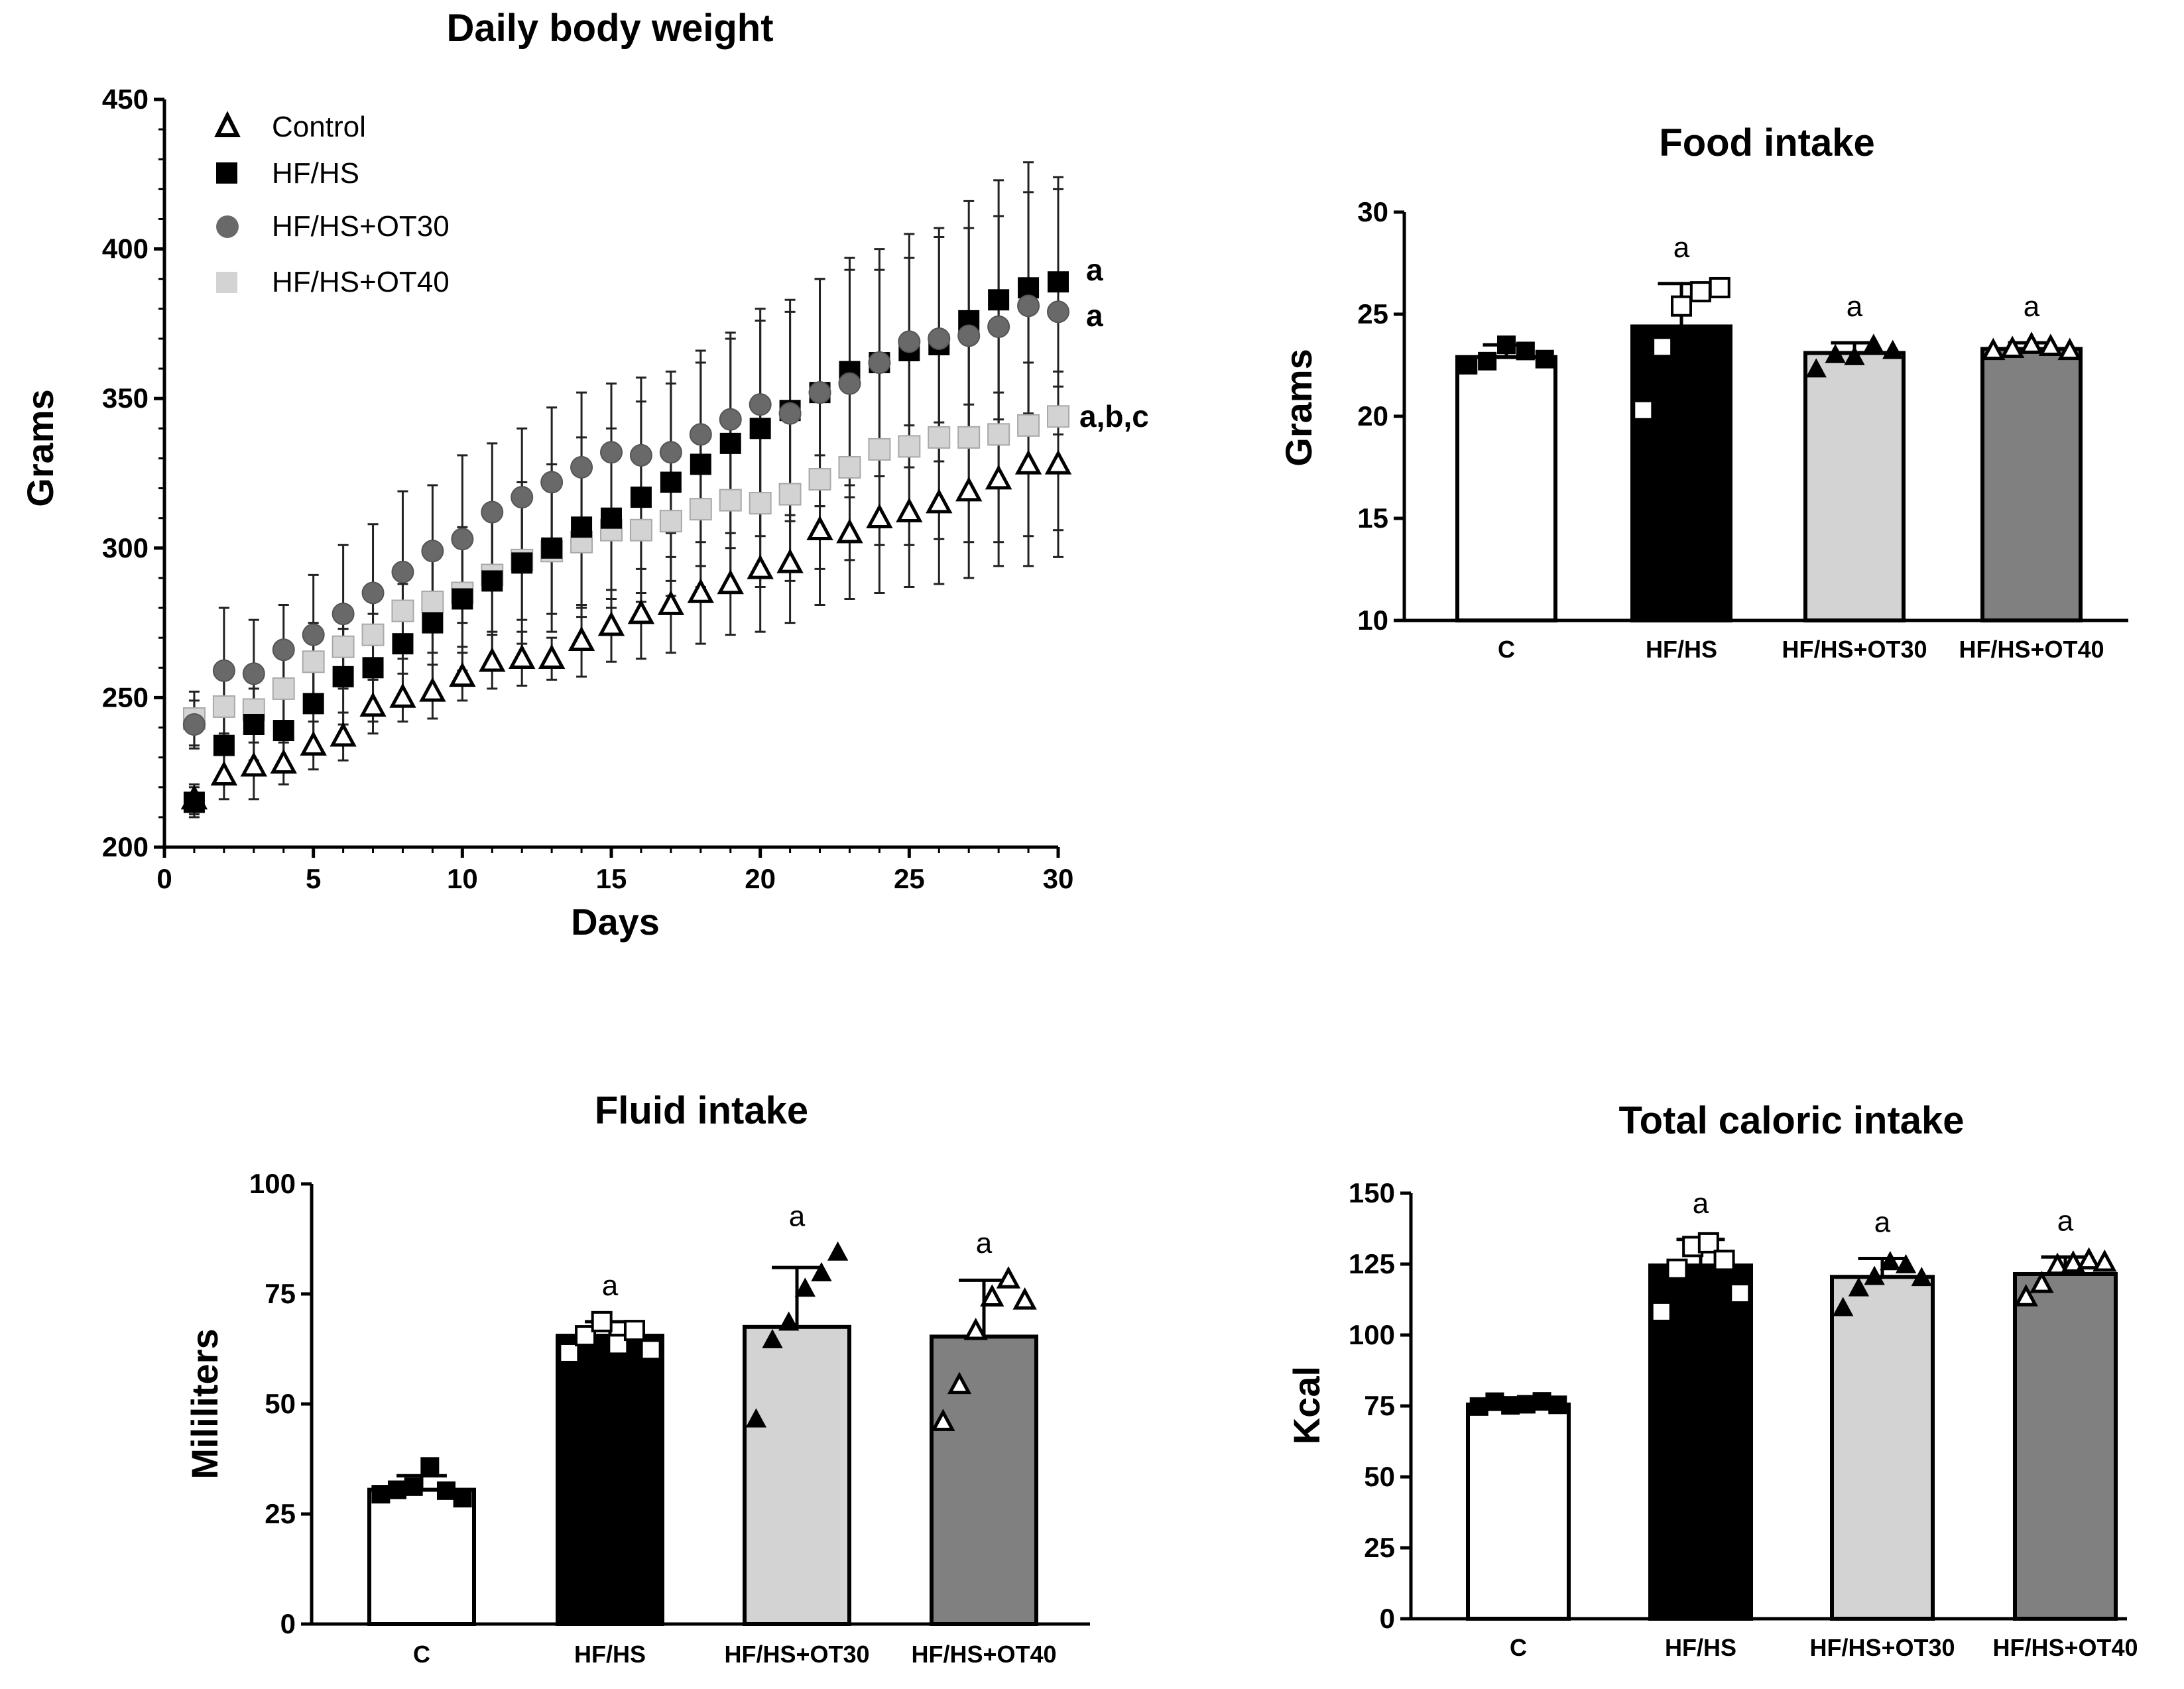 Image resolution: width=2184 pixels, height=1689 pixels. Describe the element at coordinates (796, 1654) in the screenshot. I see `category-label: HF/HS+OT30` at that location.